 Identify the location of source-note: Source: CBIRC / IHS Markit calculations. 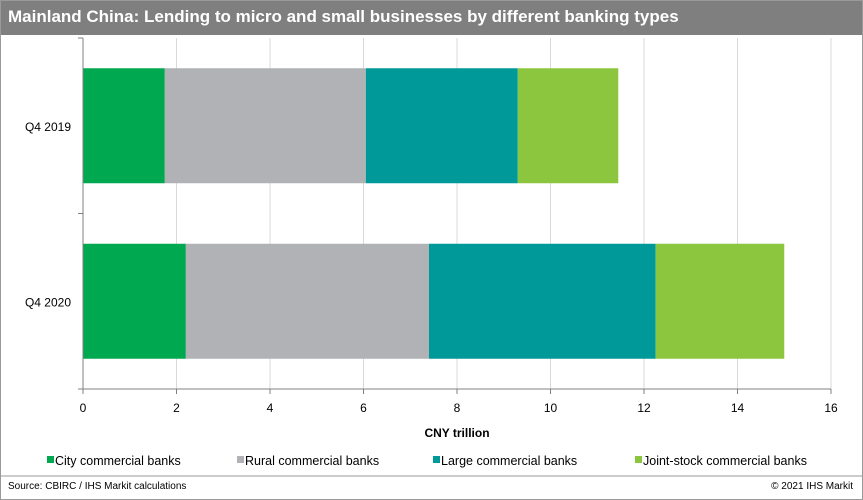
(97, 486).